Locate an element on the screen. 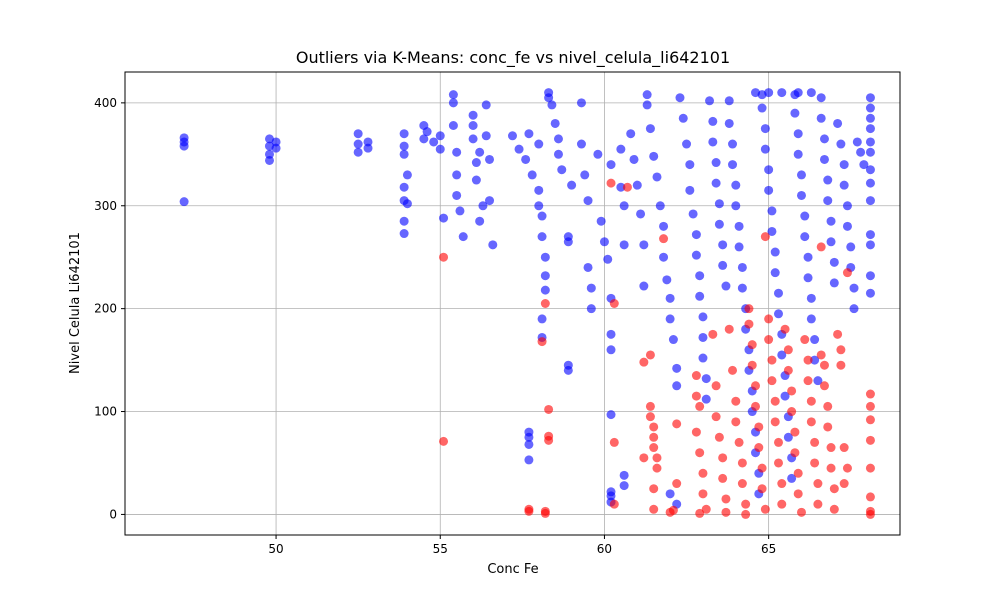 Image resolution: width=1000 pixels, height=600 pixels. x-tick-label: 55 is located at coordinates (440, 549).